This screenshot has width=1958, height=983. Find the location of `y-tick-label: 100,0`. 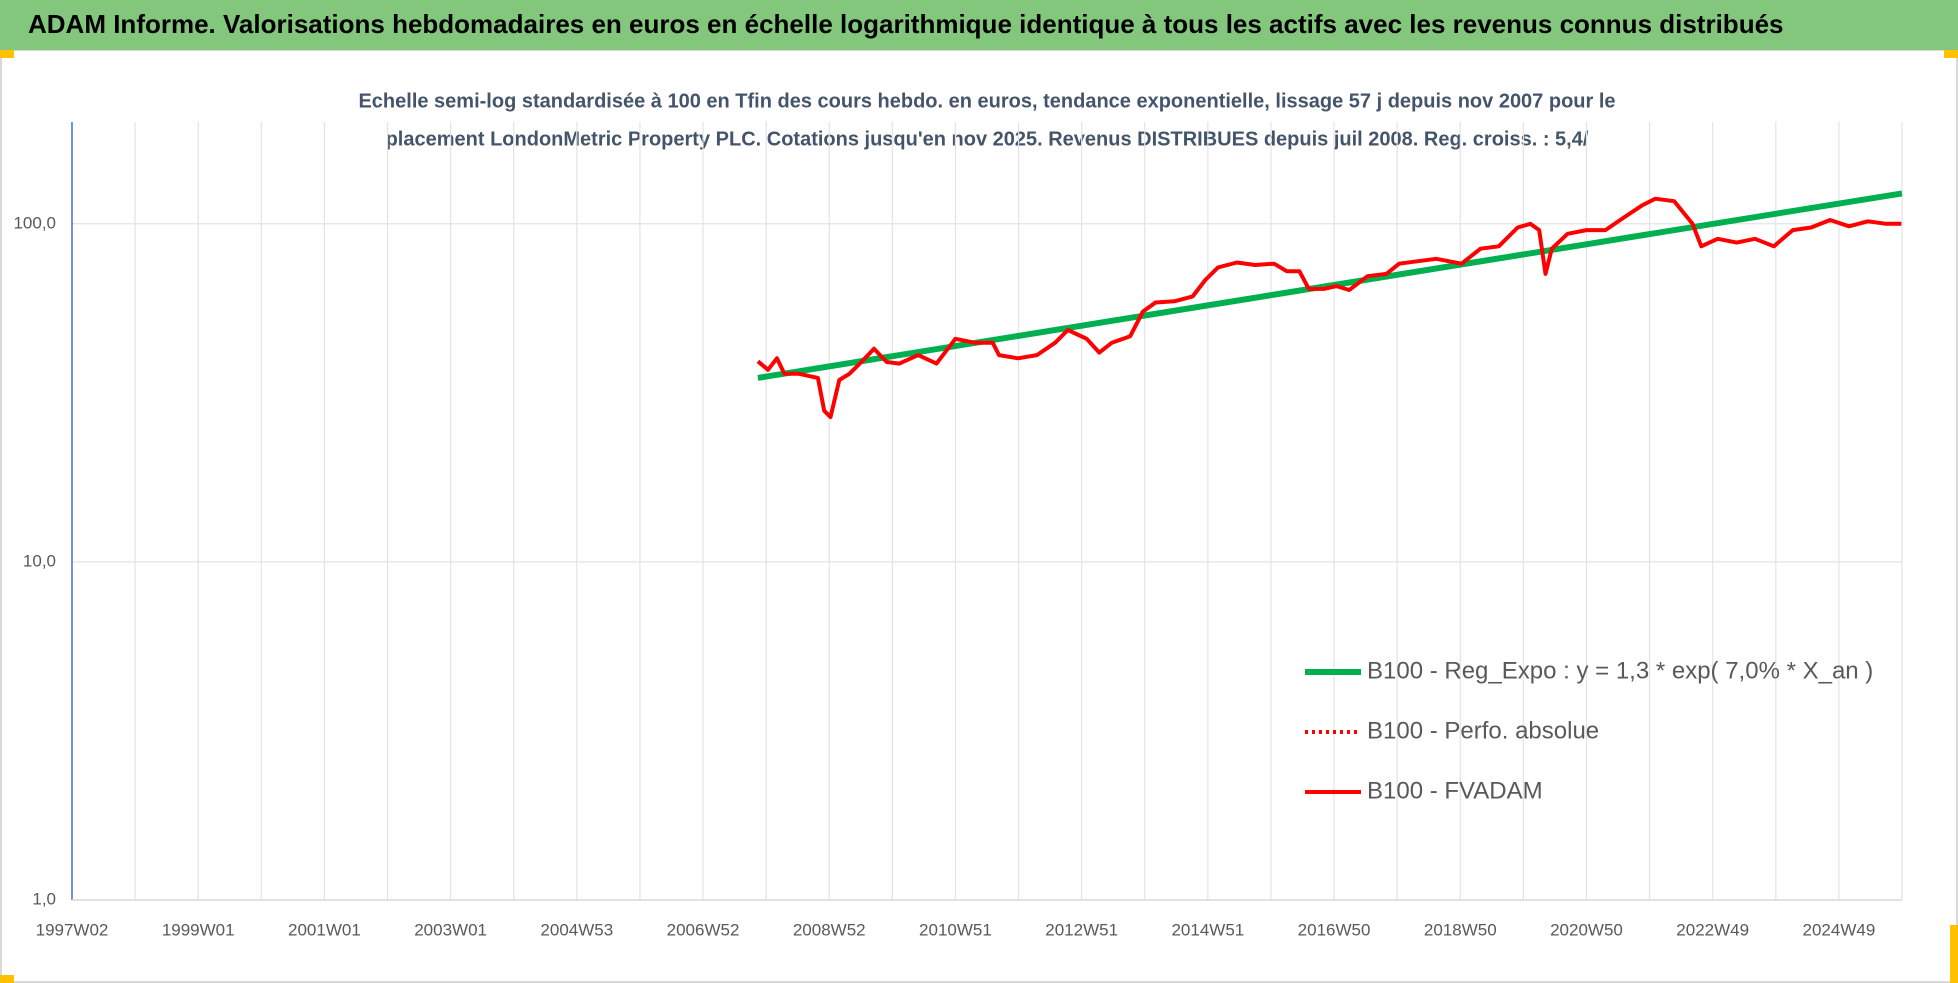

y-tick-label: 100,0 is located at coordinates (34, 222).